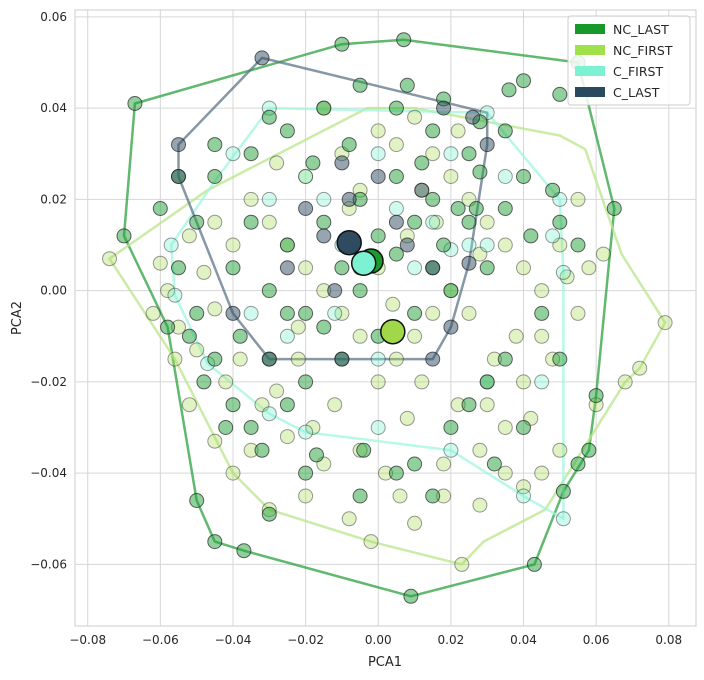 This screenshot has height=680, width=704. I want to click on x-tick-label: 0.06, so click(596, 640).